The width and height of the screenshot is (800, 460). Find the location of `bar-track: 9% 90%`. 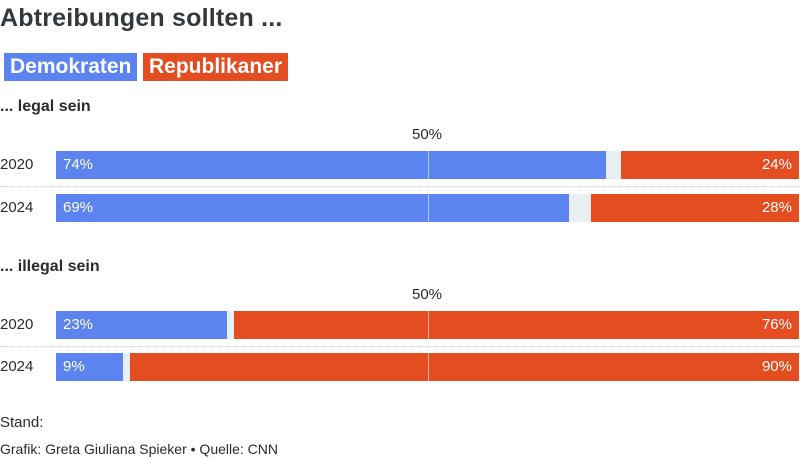

bar-track: 9% 90% is located at coordinates (427, 367).